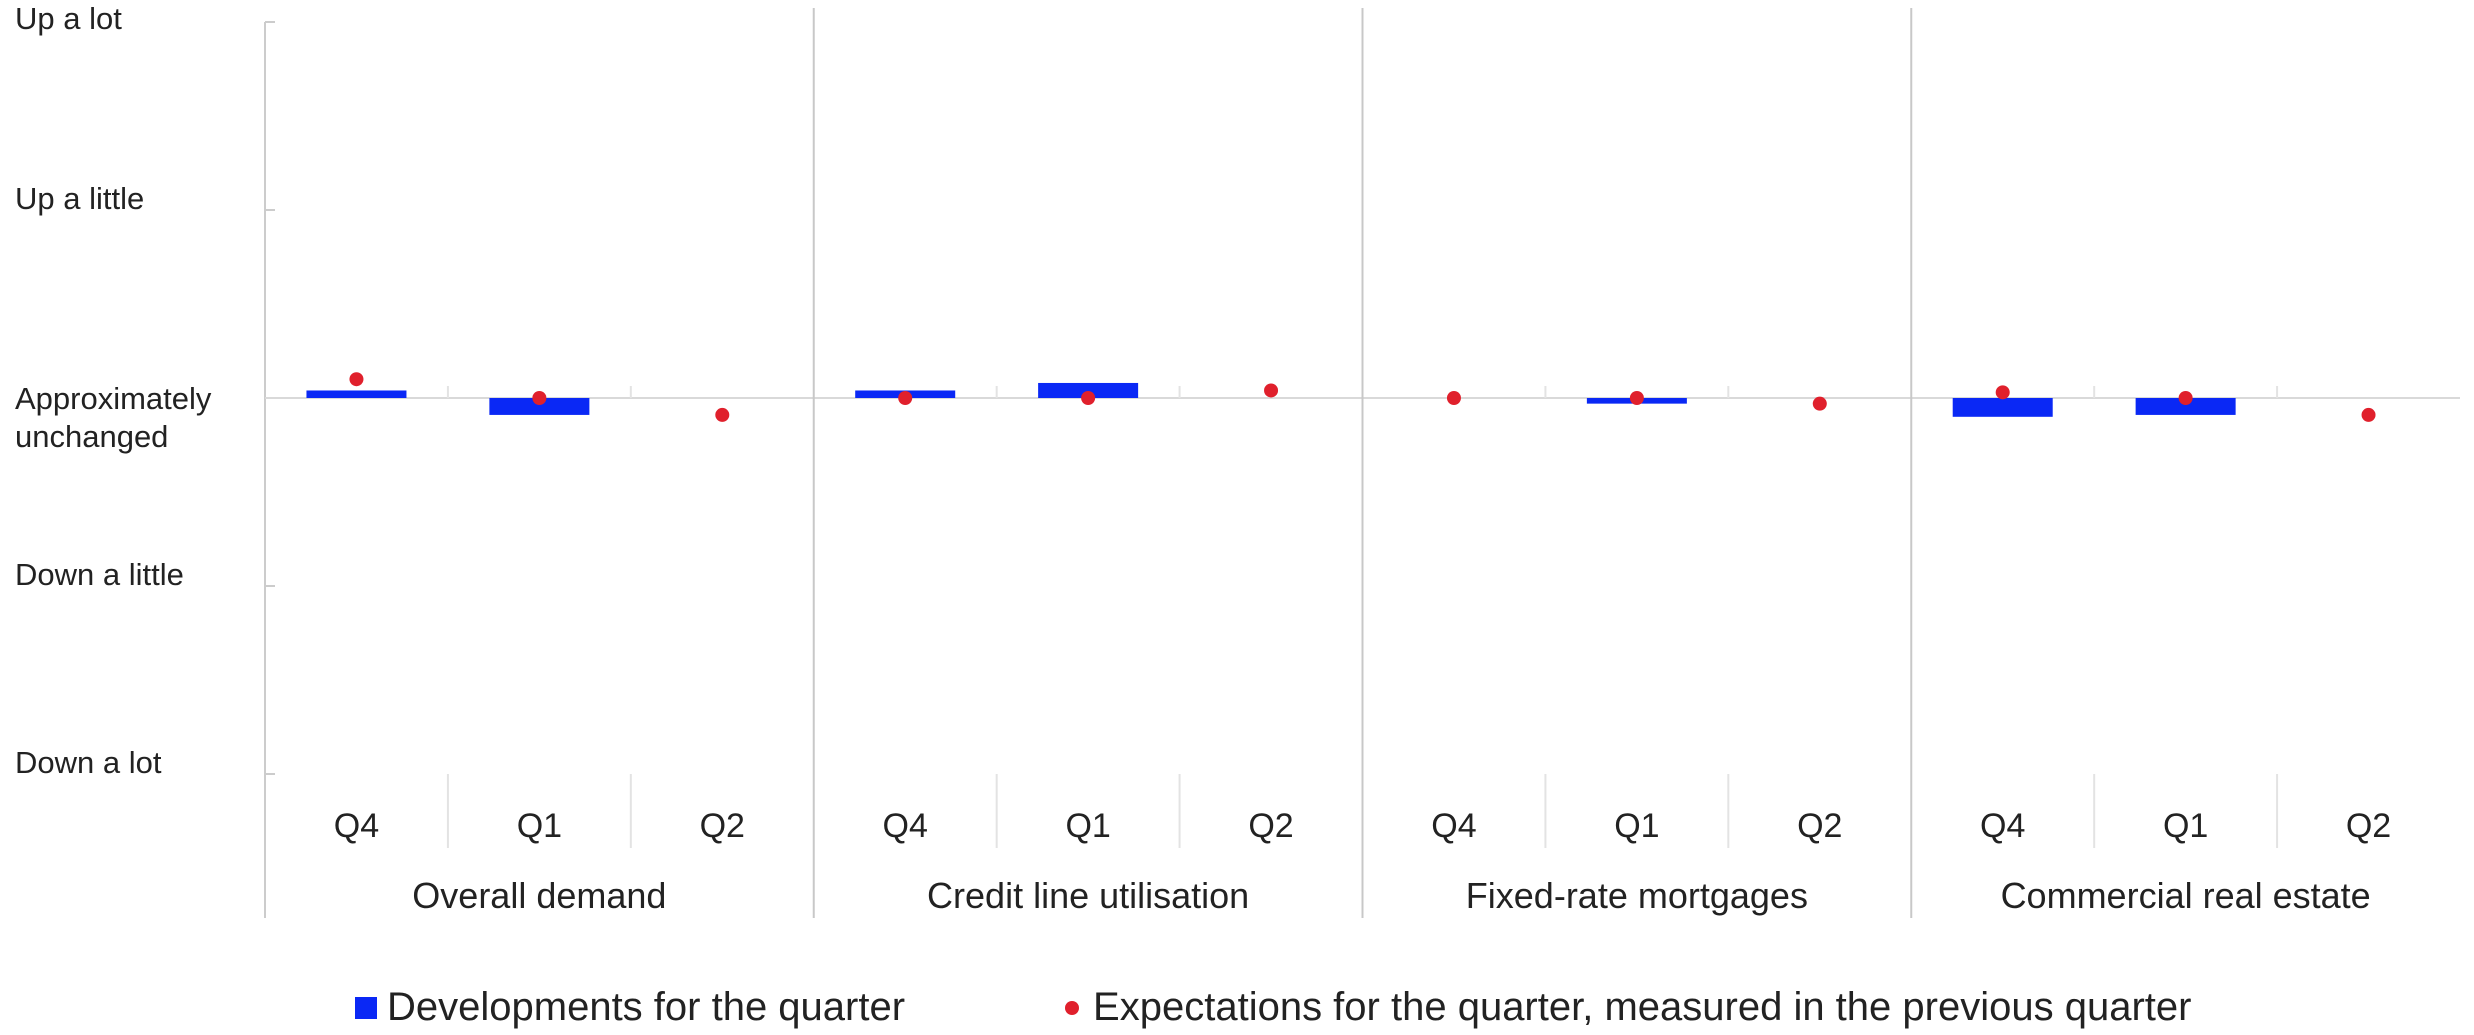  What do you see at coordinates (68, 18) in the screenshot?
I see `y-tick-label: Up a lot` at bounding box center [68, 18].